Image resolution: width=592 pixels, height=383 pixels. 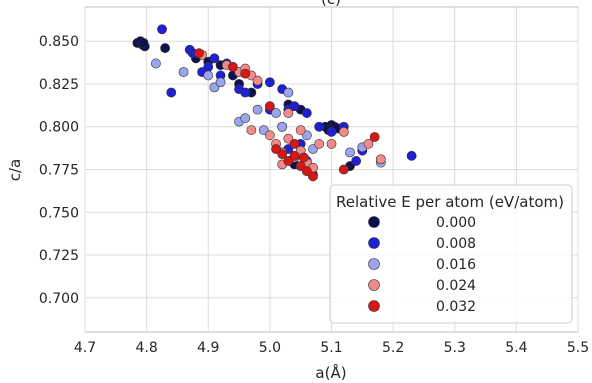 What do you see at coordinates (578, 348) in the screenshot?
I see `x-tick-label: 5.5` at bounding box center [578, 348].